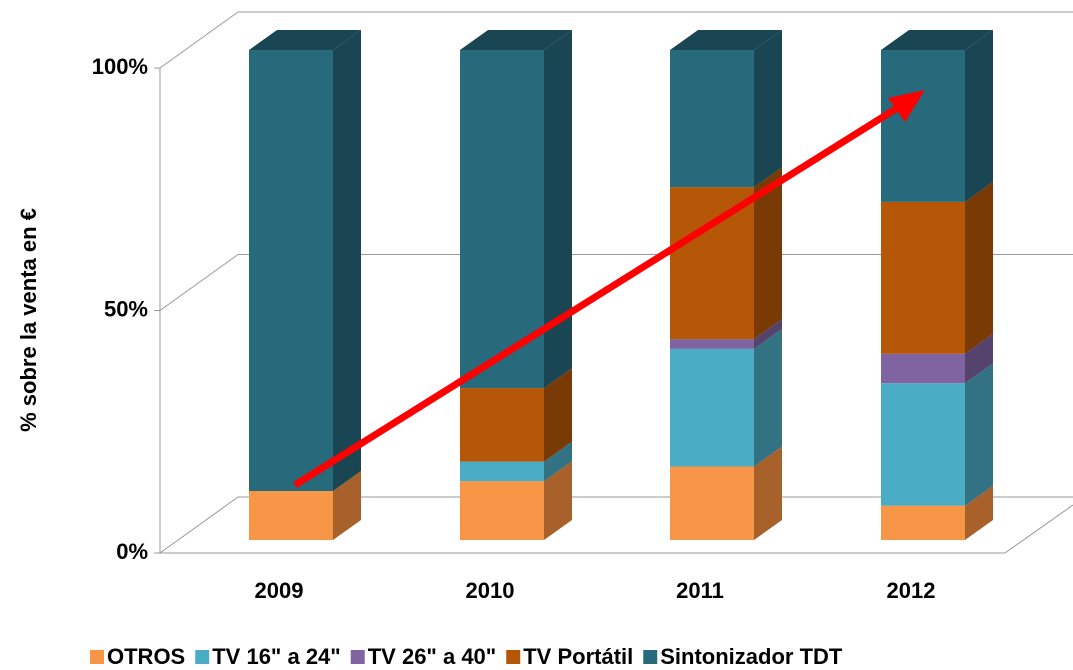 Image resolution: width=1073 pixels, height=670 pixels. What do you see at coordinates (132, 551) in the screenshot?
I see `y-tick-label: 0%` at bounding box center [132, 551].